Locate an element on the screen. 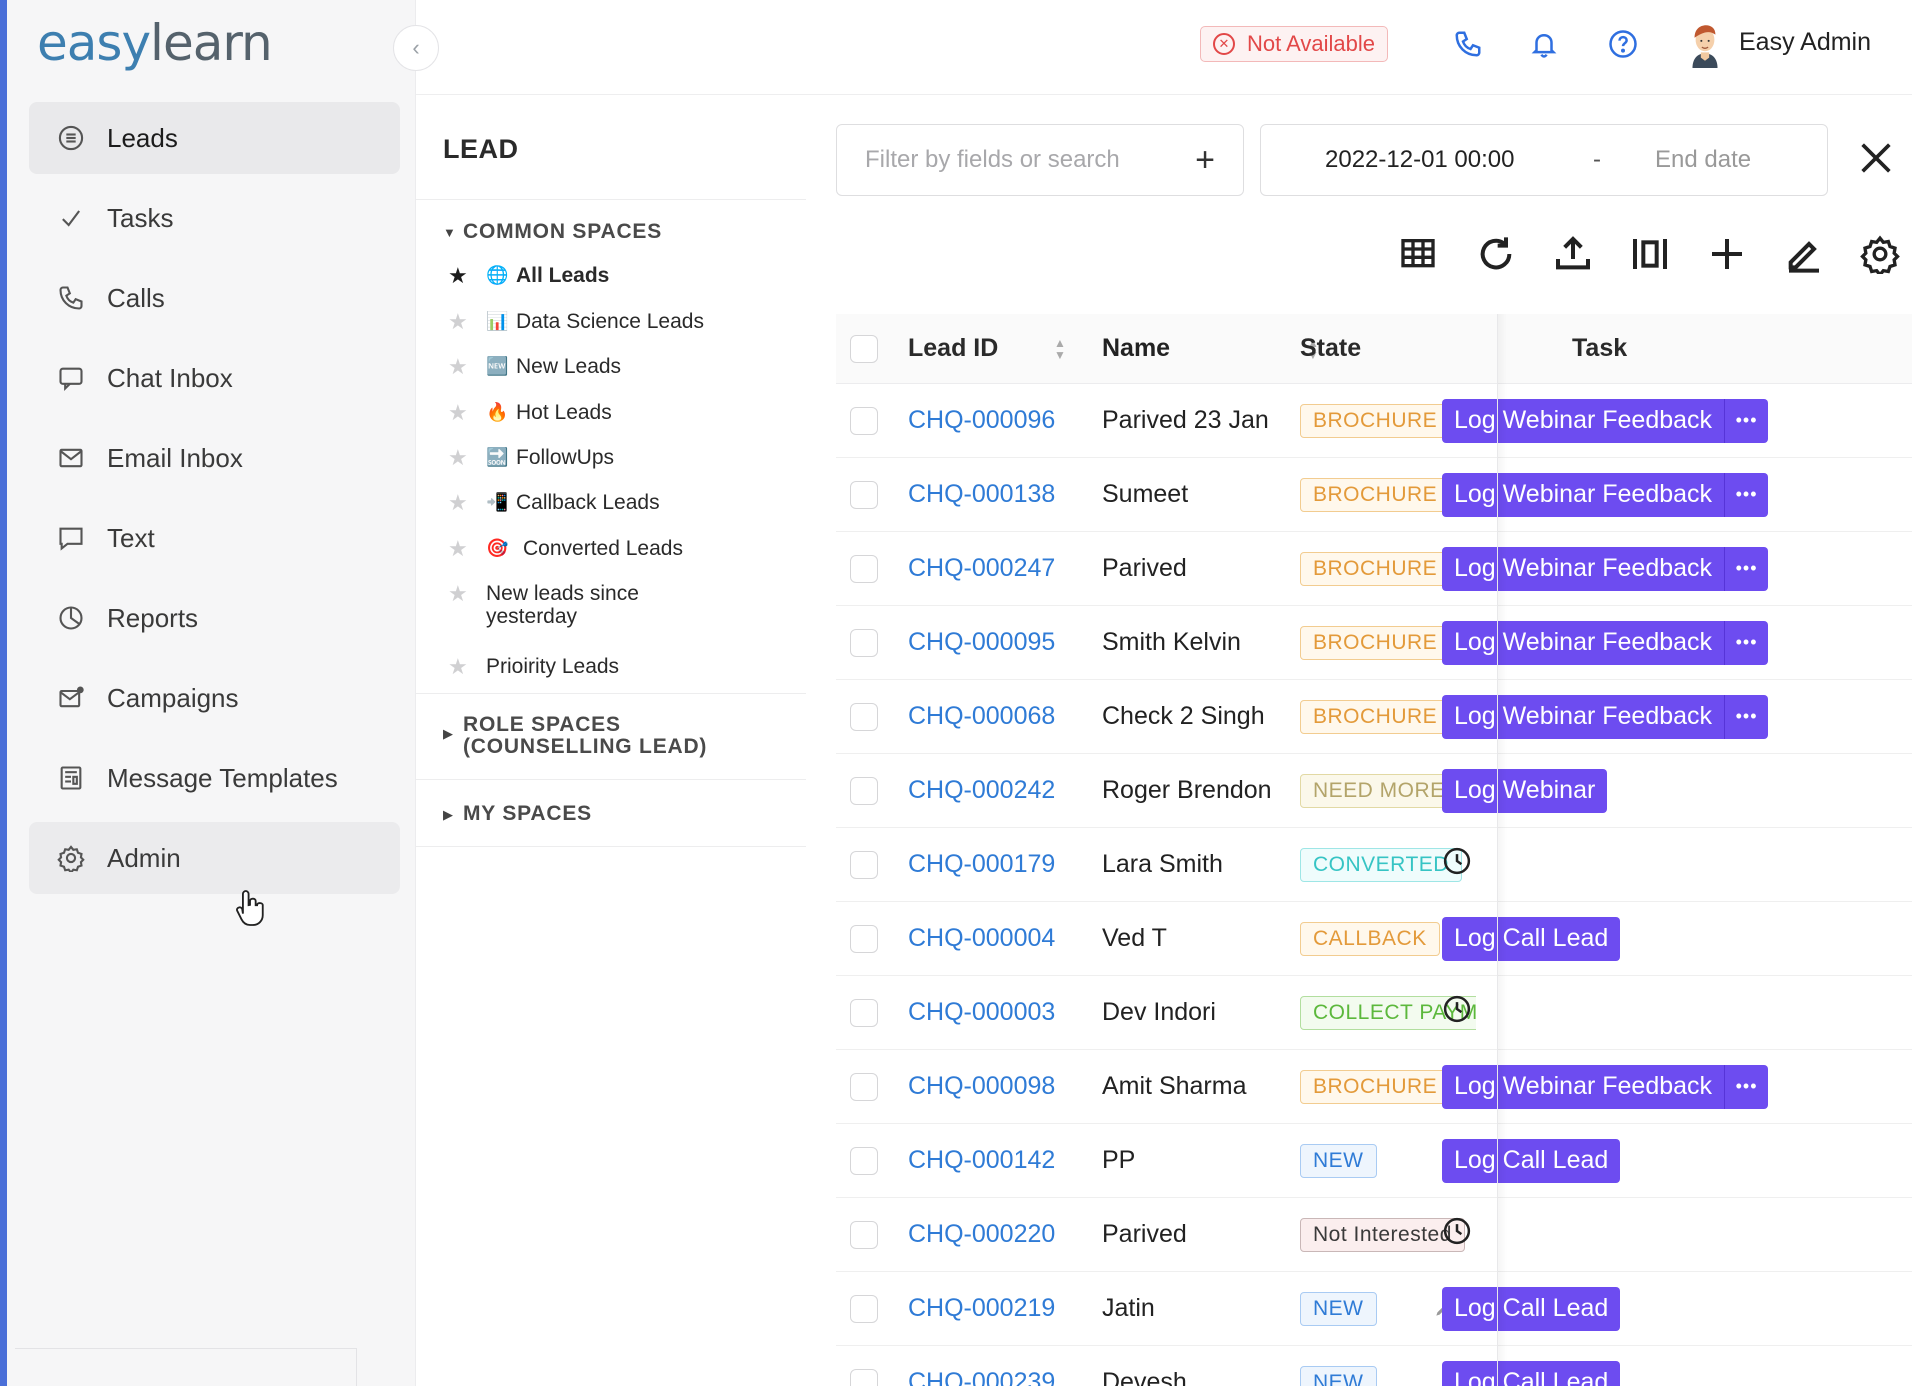 The image size is (1912, 1386). lead-id-link: CHQ-000220 is located at coordinates (982, 1234).